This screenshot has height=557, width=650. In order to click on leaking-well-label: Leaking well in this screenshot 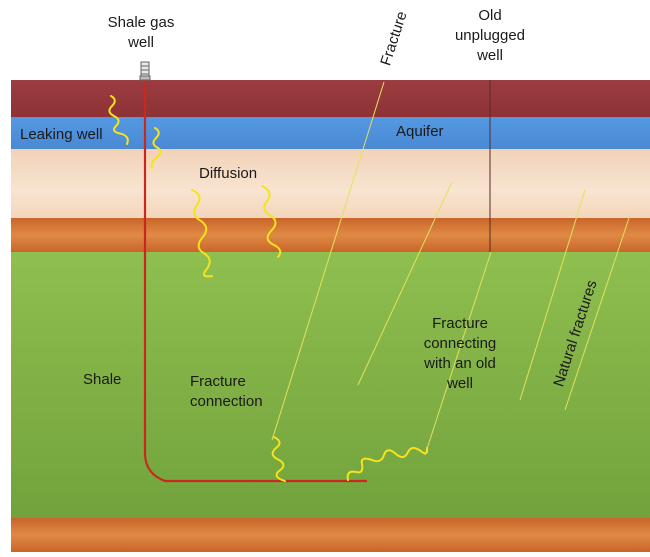, I will do `click(61, 134)`.